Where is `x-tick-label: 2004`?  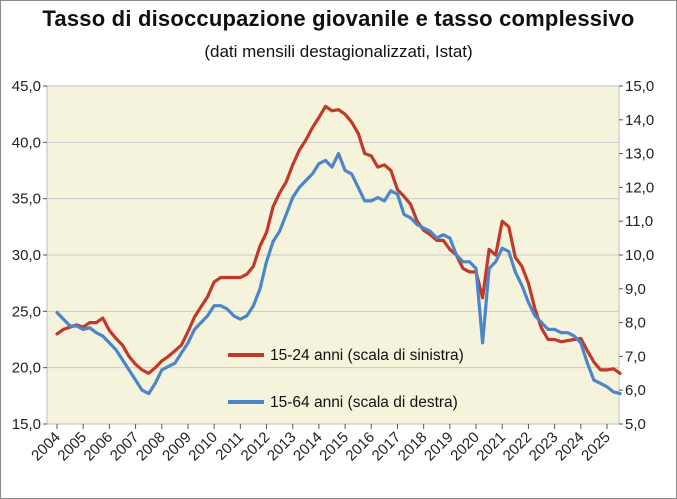
x-tick-label: 2004 is located at coordinates (46, 447).